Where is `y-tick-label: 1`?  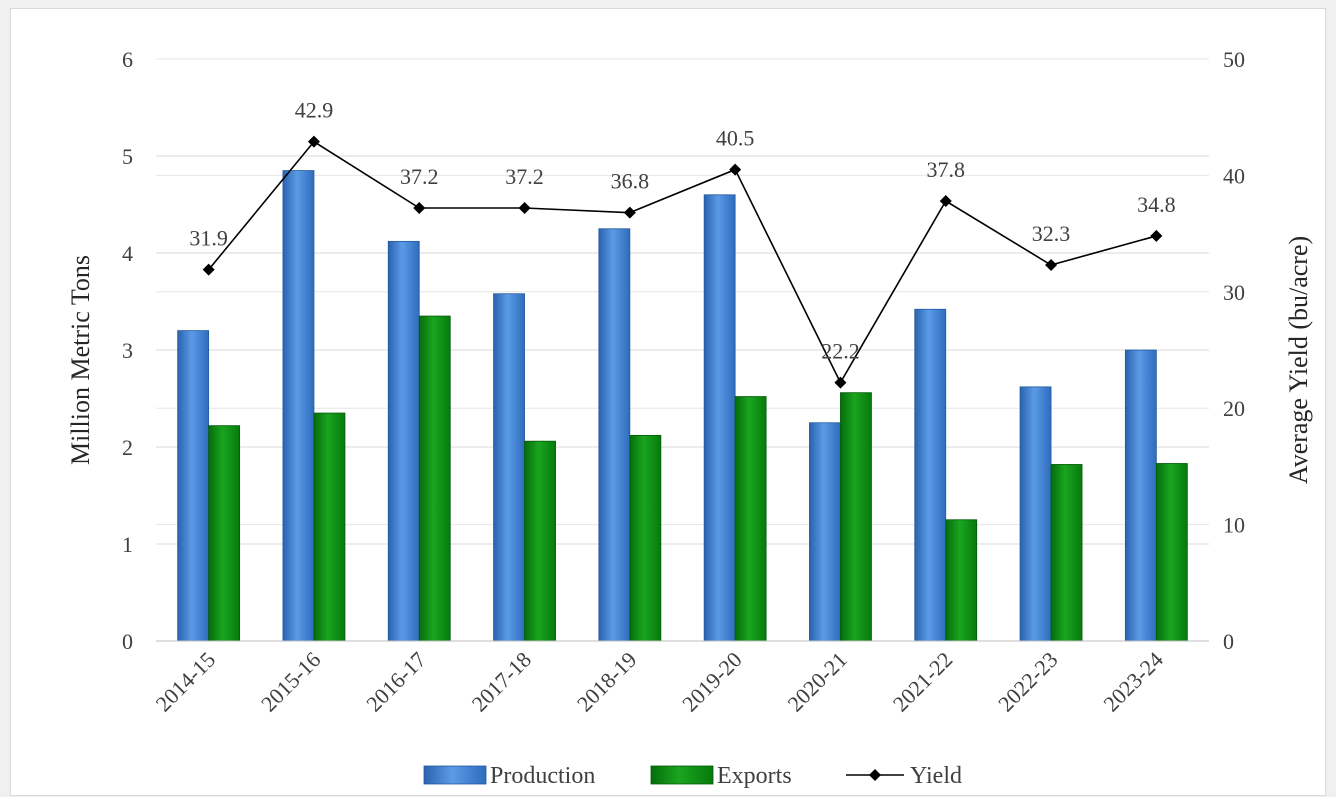
y-tick-label: 1 is located at coordinates (127, 544).